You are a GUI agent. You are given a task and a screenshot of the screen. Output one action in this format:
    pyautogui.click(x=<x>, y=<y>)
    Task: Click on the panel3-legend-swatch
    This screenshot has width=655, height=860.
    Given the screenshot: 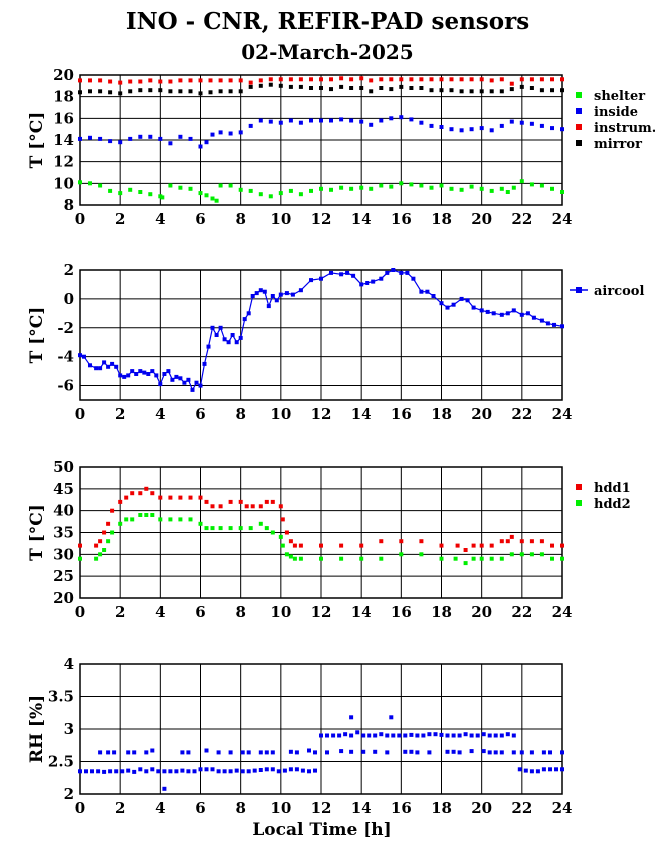 What is the action you would take?
    pyautogui.click(x=579, y=487)
    